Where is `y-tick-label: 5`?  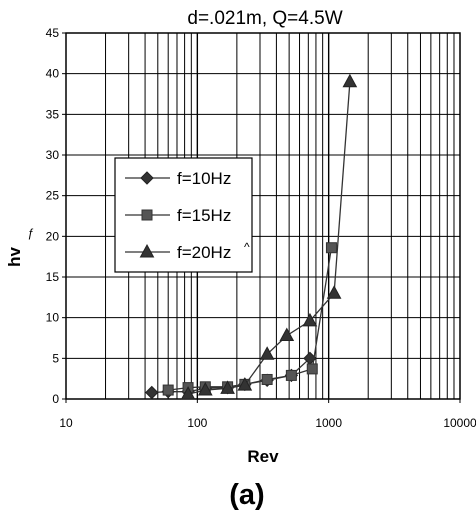 y-tick-label: 5 is located at coordinates (55, 358).